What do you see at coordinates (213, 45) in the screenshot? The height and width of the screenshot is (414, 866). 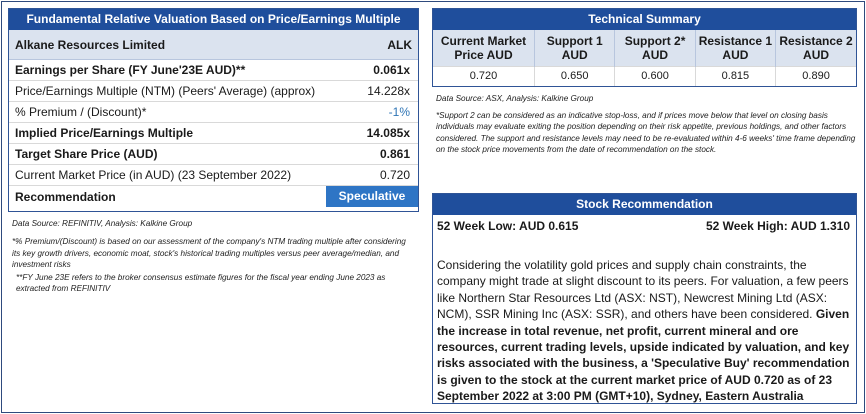 I see `company-row: Alkane Resources Limited ALK` at bounding box center [213, 45].